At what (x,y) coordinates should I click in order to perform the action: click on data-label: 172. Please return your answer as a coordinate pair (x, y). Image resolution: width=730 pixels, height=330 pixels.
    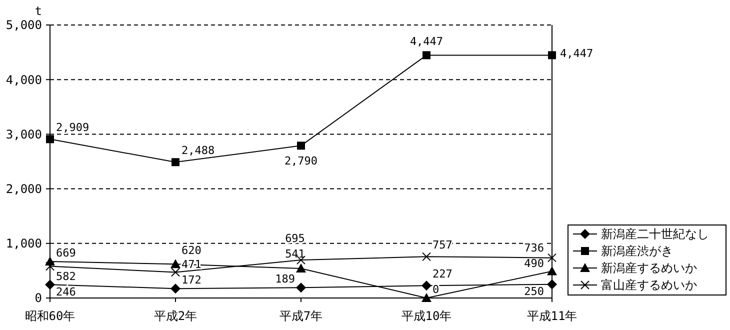
    Looking at the image, I should click on (192, 279).